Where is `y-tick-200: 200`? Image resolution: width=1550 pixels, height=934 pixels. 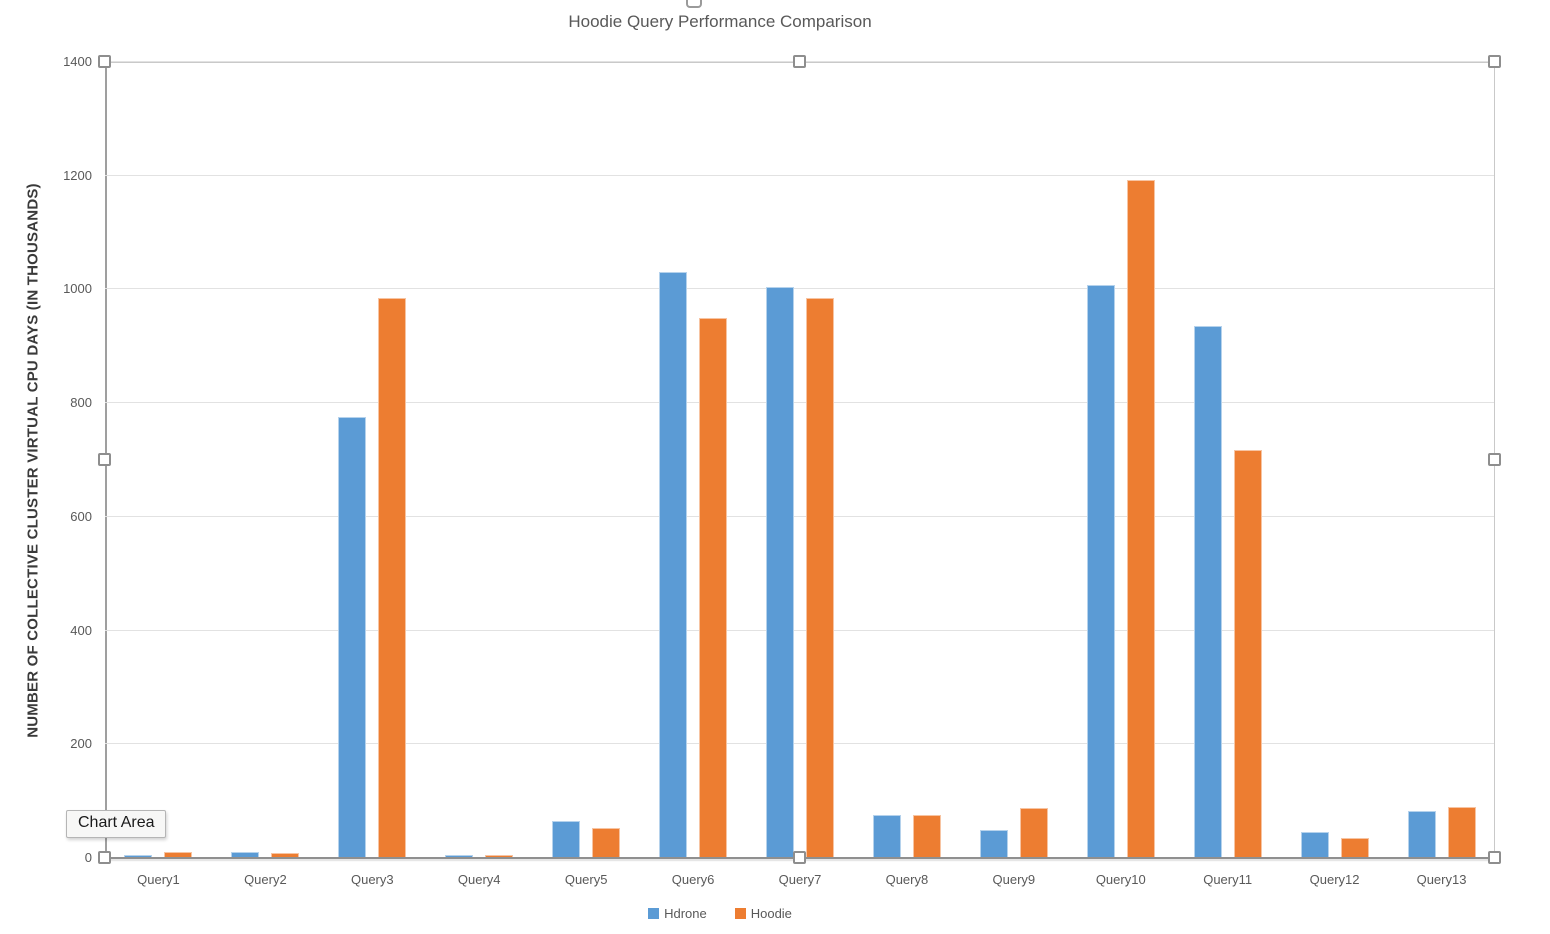 y-tick-200: 200 is located at coordinates (81, 744).